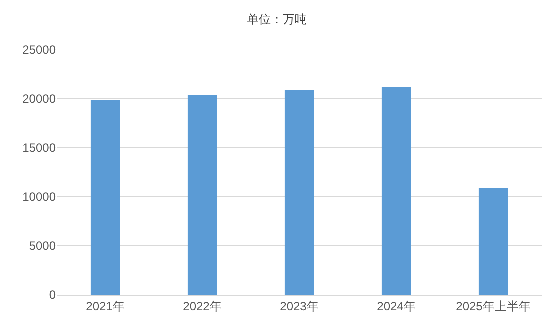 This screenshot has width=554, height=333. I want to click on x-tick-label: 2024年, so click(396, 306).